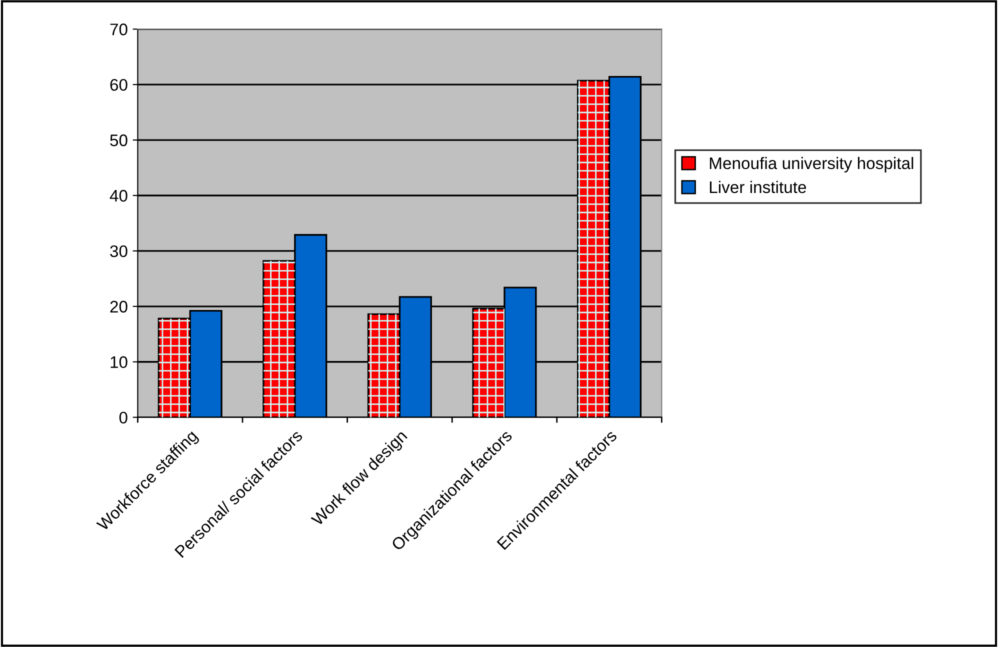 This screenshot has width=998, height=647. What do you see at coordinates (119, 196) in the screenshot?
I see `y-tick-label: 40` at bounding box center [119, 196].